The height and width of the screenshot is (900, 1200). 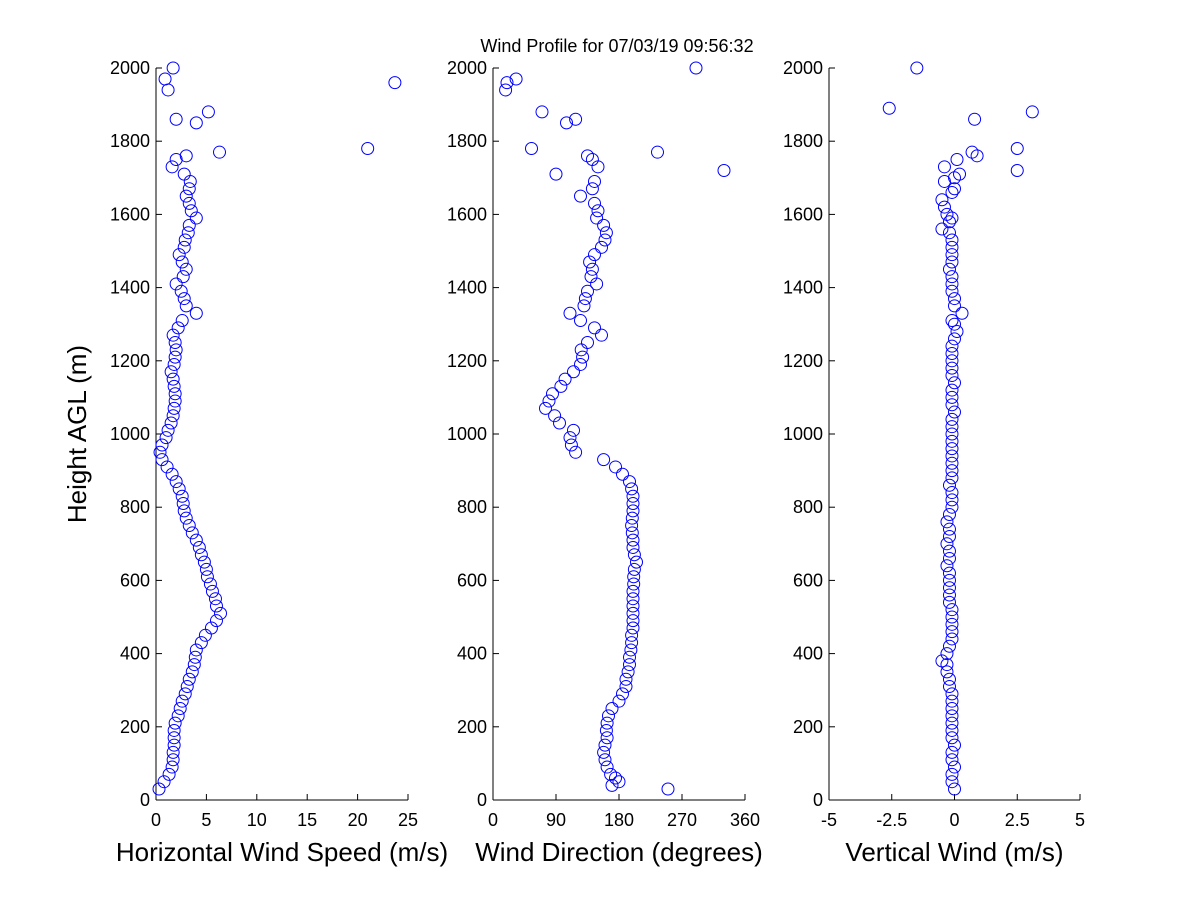 What do you see at coordinates (472, 507) in the screenshot?
I see `y-tick-label: 800` at bounding box center [472, 507].